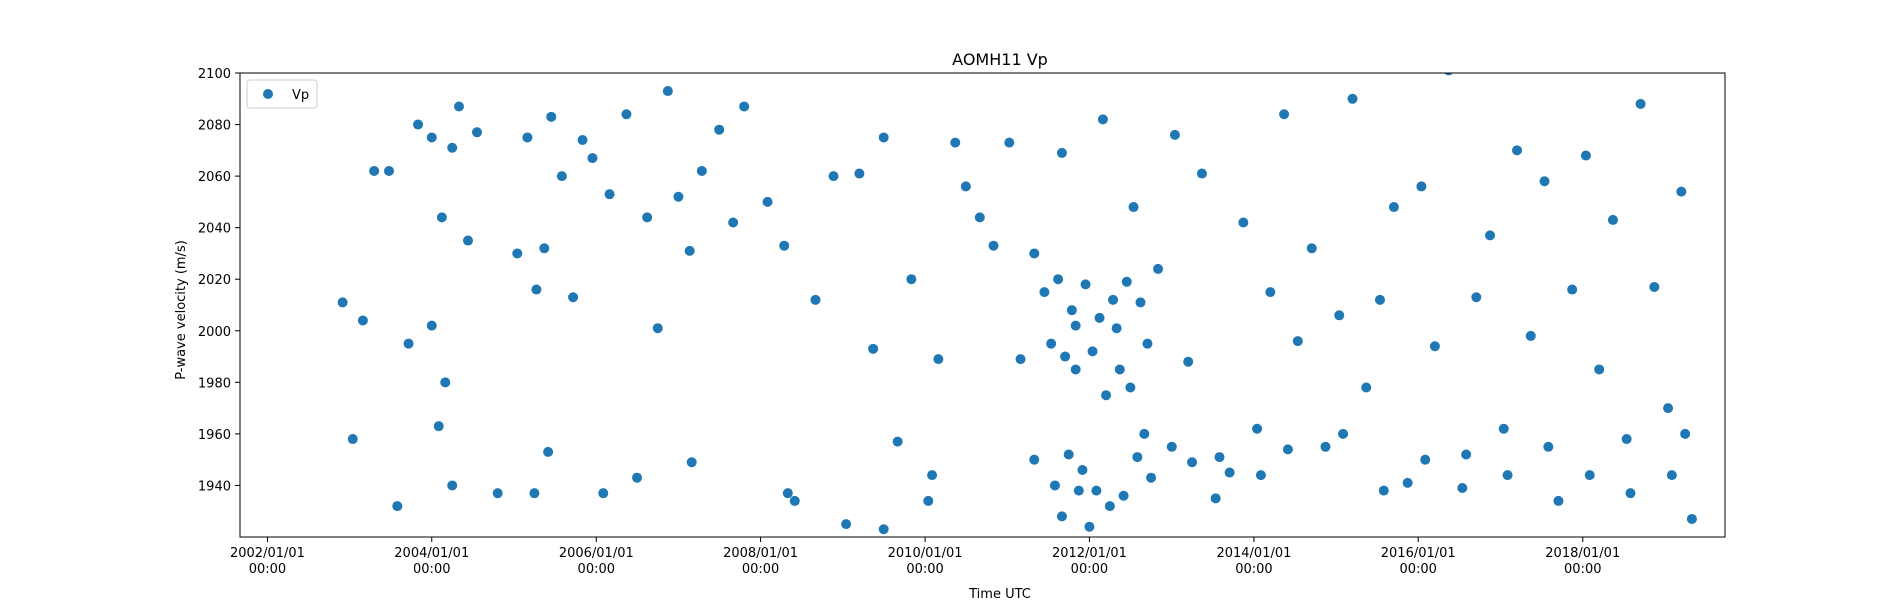 The height and width of the screenshot is (600, 1900). Describe the element at coordinates (596, 553) in the screenshot. I see `x-tick-label: 2006/01/01` at that location.